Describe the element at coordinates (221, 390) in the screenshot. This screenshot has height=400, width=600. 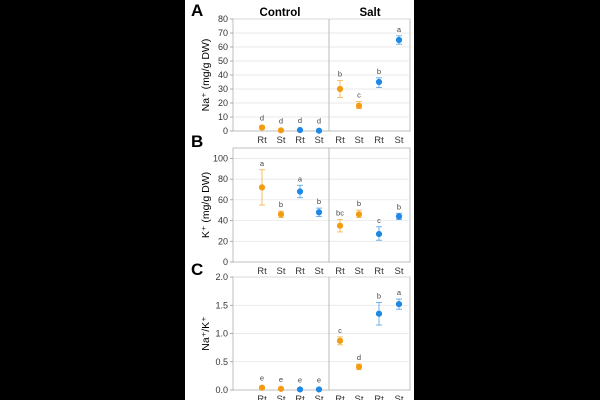
I see `y-tick-label: 0.0` at that location.